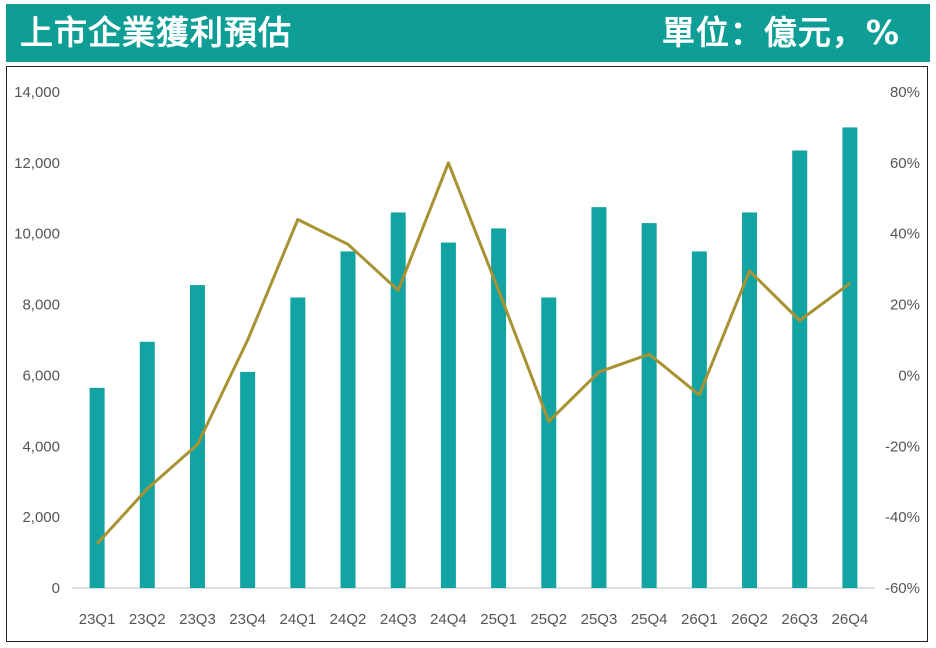  What do you see at coordinates (850, 357) in the screenshot?
I see `bar-26Q4` at bounding box center [850, 357].